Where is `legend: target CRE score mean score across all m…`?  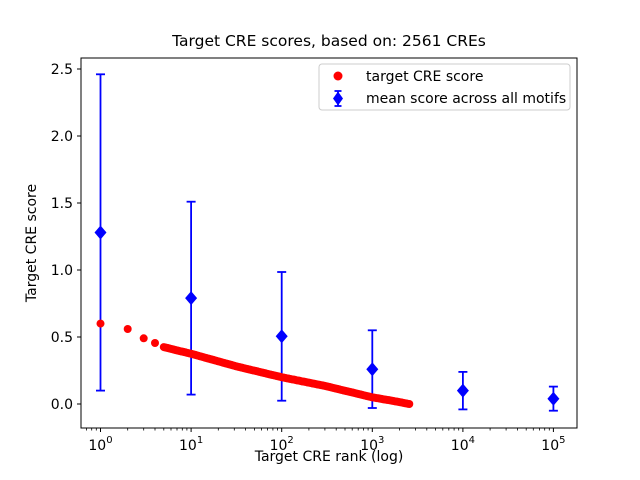
legend: target CRE score mean score across all m… is located at coordinates (444, 87).